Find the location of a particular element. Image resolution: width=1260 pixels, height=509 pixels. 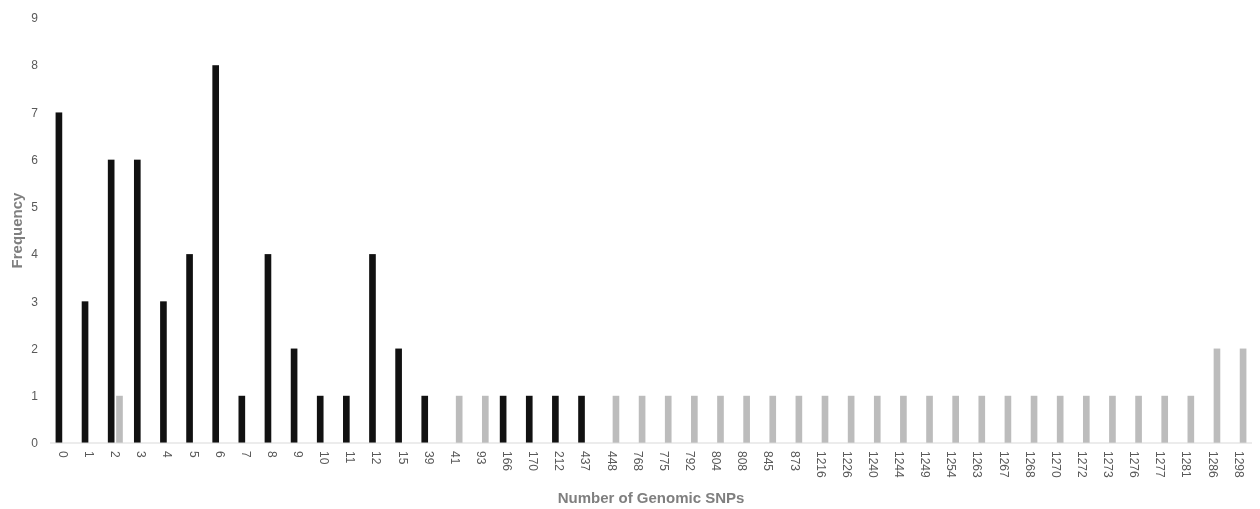

x-axis-title: Number of Genomic SNPs is located at coordinates (651, 497).